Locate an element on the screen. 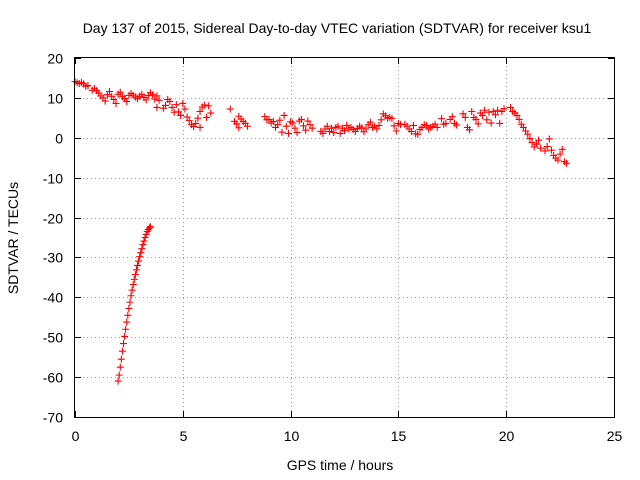  y-tick-label: 20 is located at coordinates (55, 59).